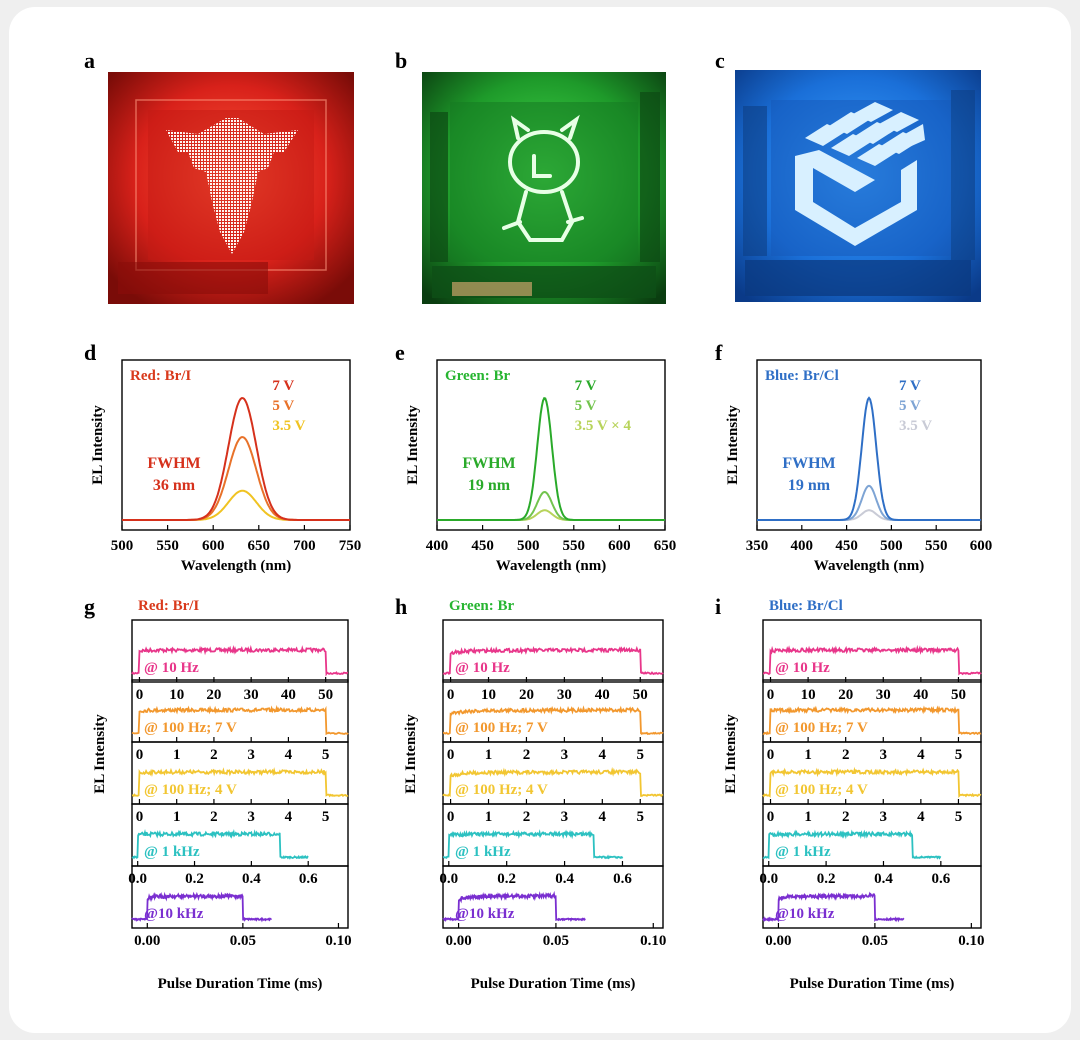 This screenshot has width=1080, height=1040. Describe the element at coordinates (640, 695) in the screenshot. I see `x-tick-label: 50` at that location.